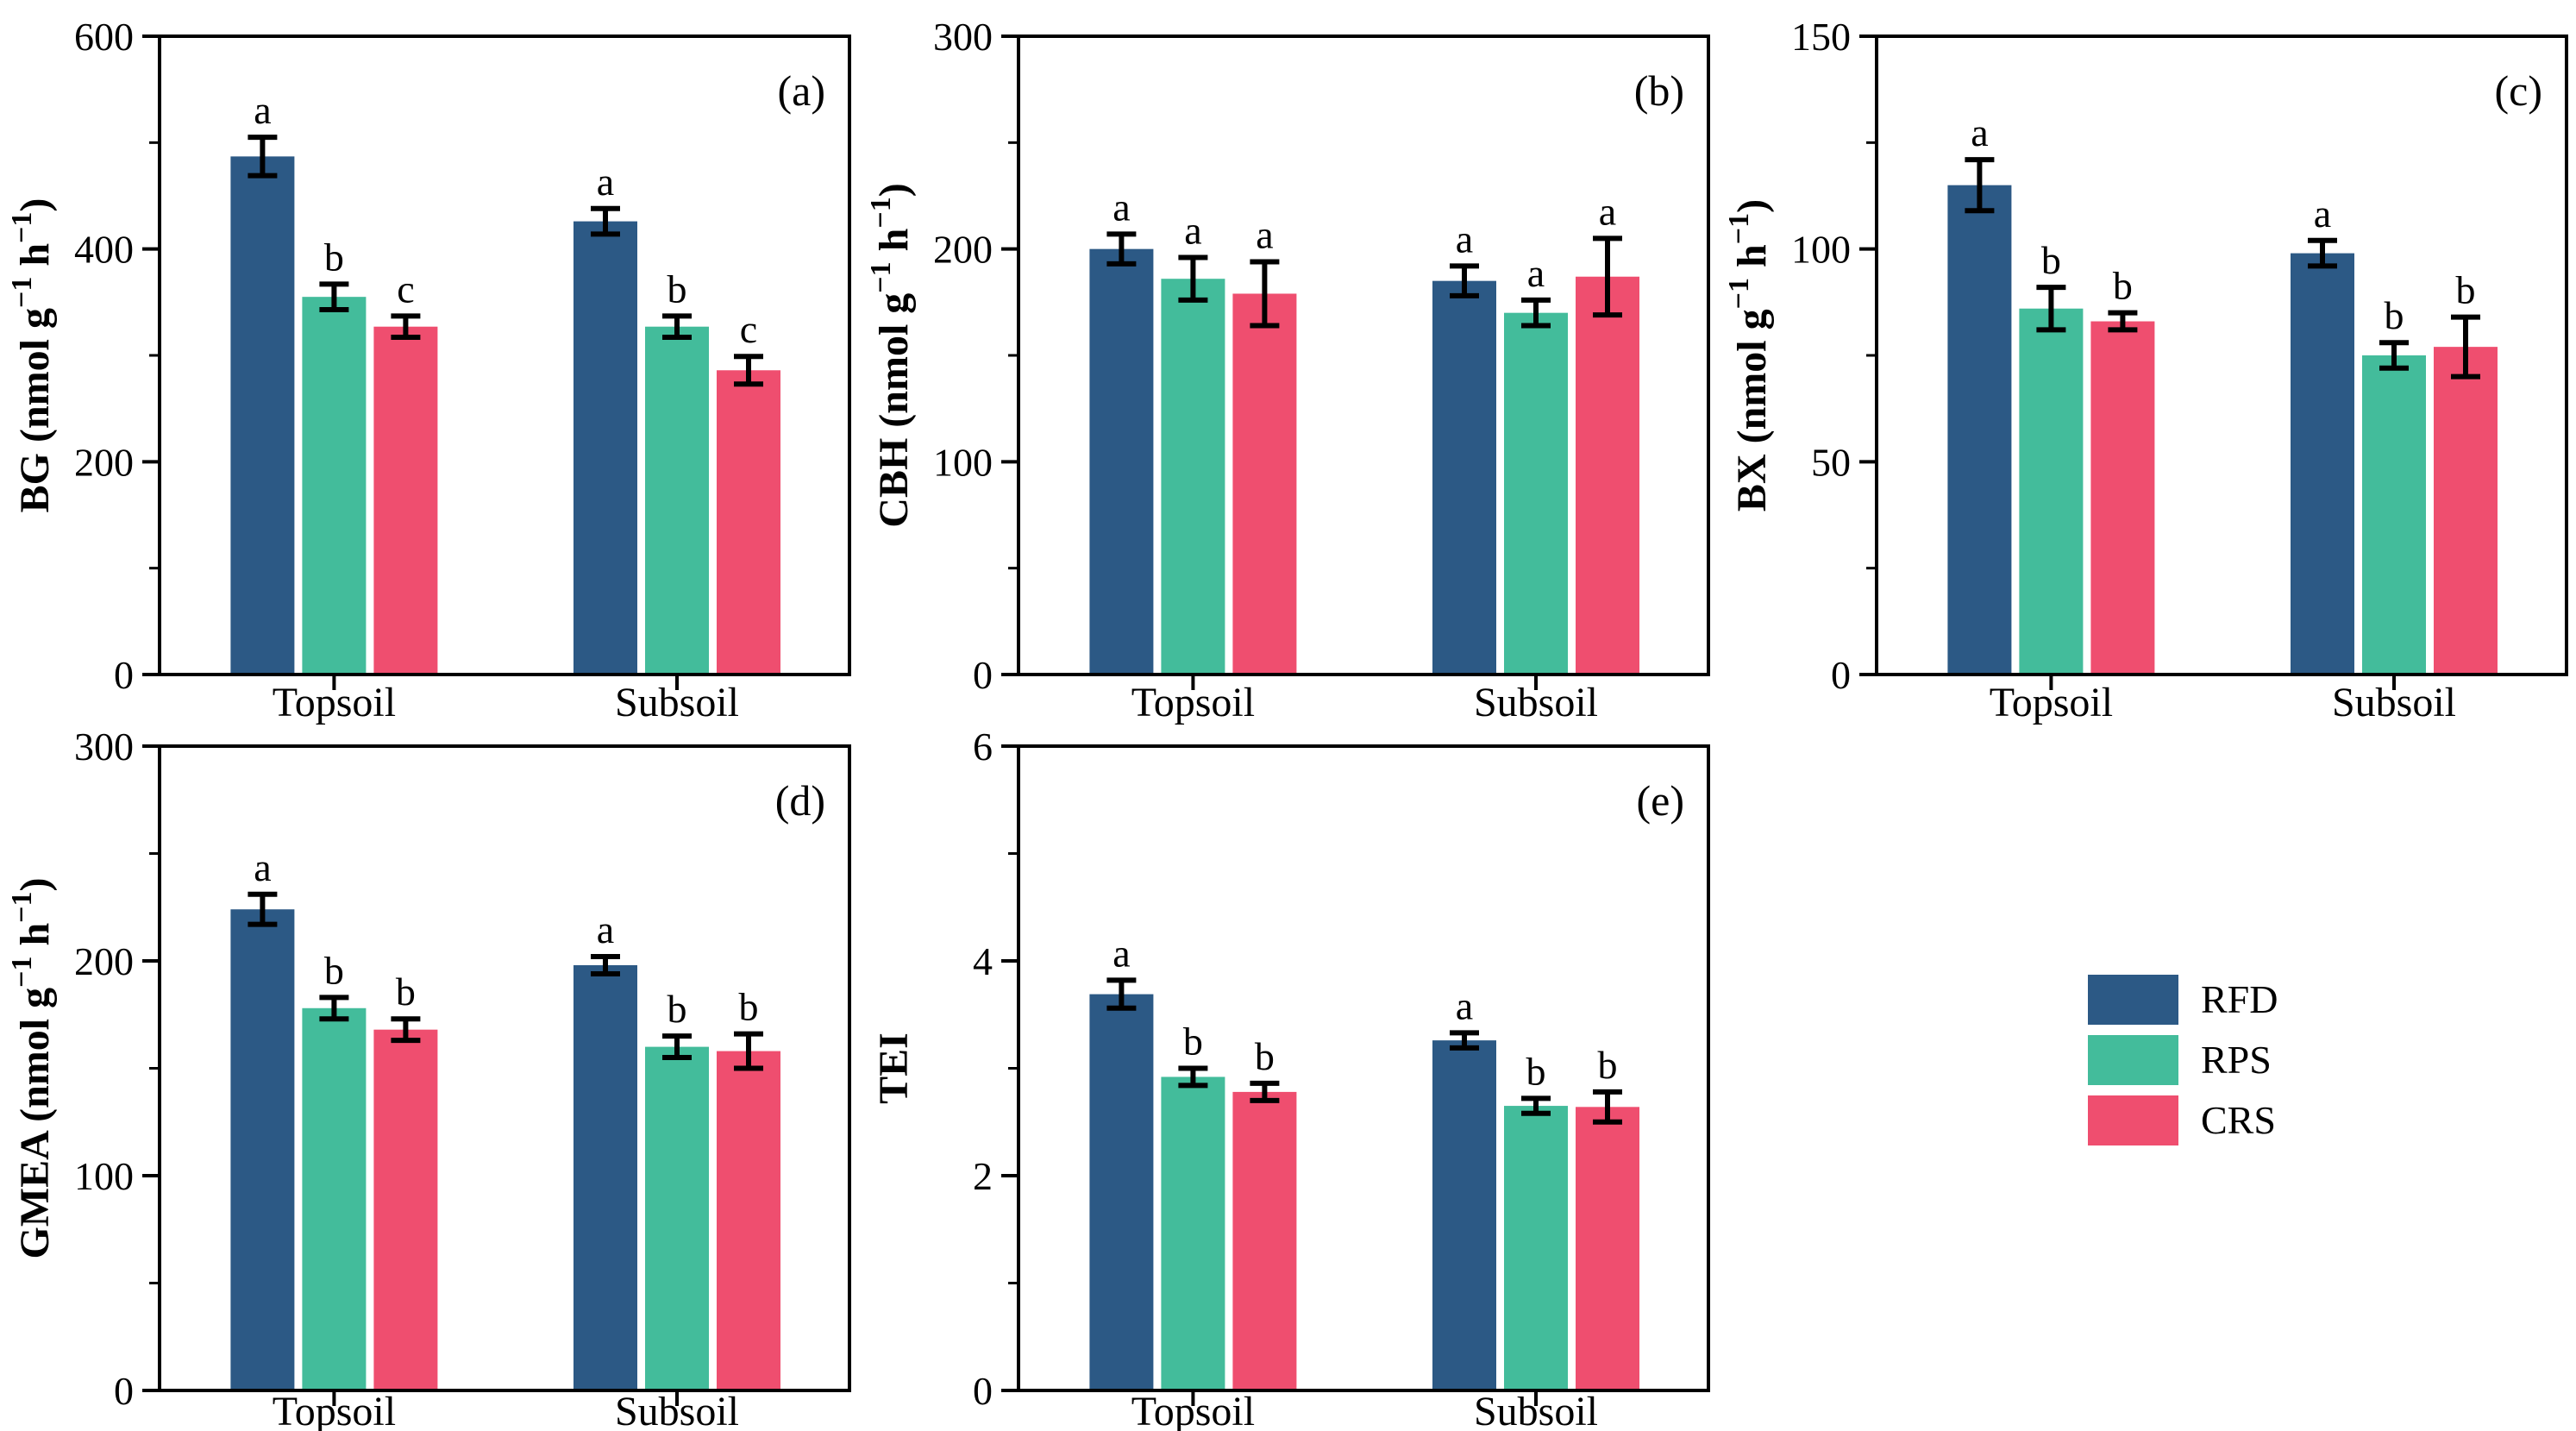 This screenshot has height=1431, width=2576. What do you see at coordinates (405, 289) in the screenshot?
I see `sig-letter: c` at bounding box center [405, 289].